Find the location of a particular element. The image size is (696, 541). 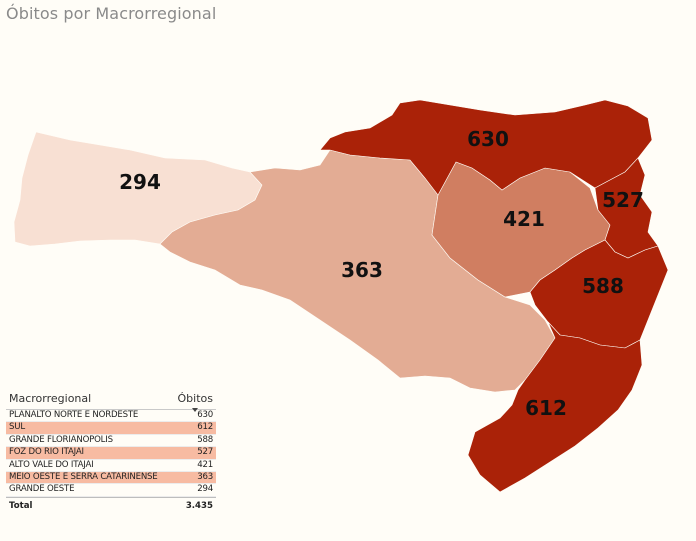

label-value-meio-oeste: 363 is located at coordinates (362, 270).